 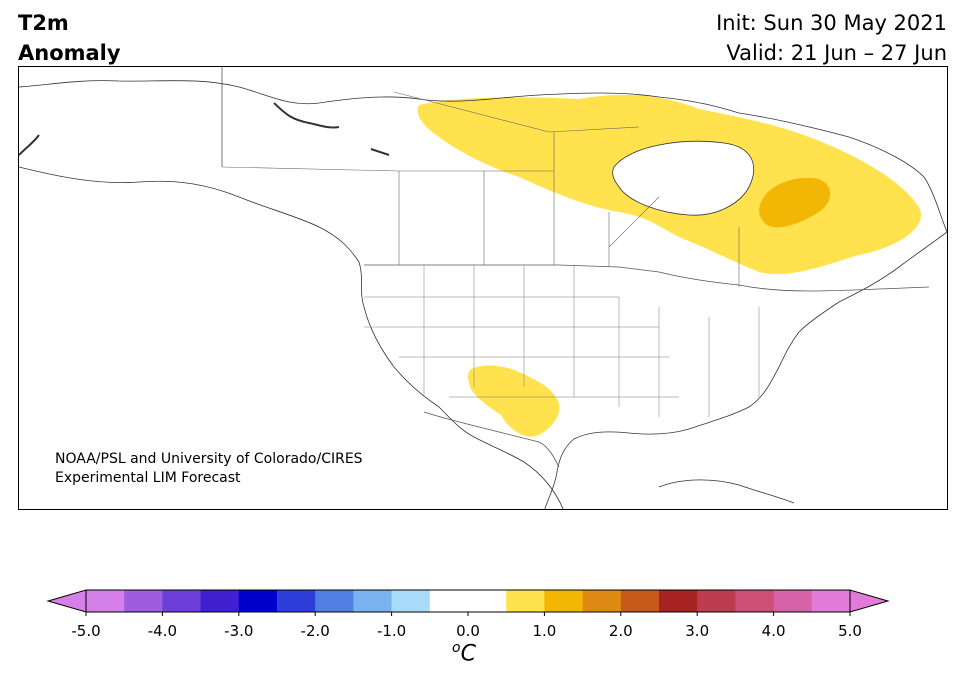 I want to click on colorbar-tick-label: 3.0, so click(x=697, y=631).